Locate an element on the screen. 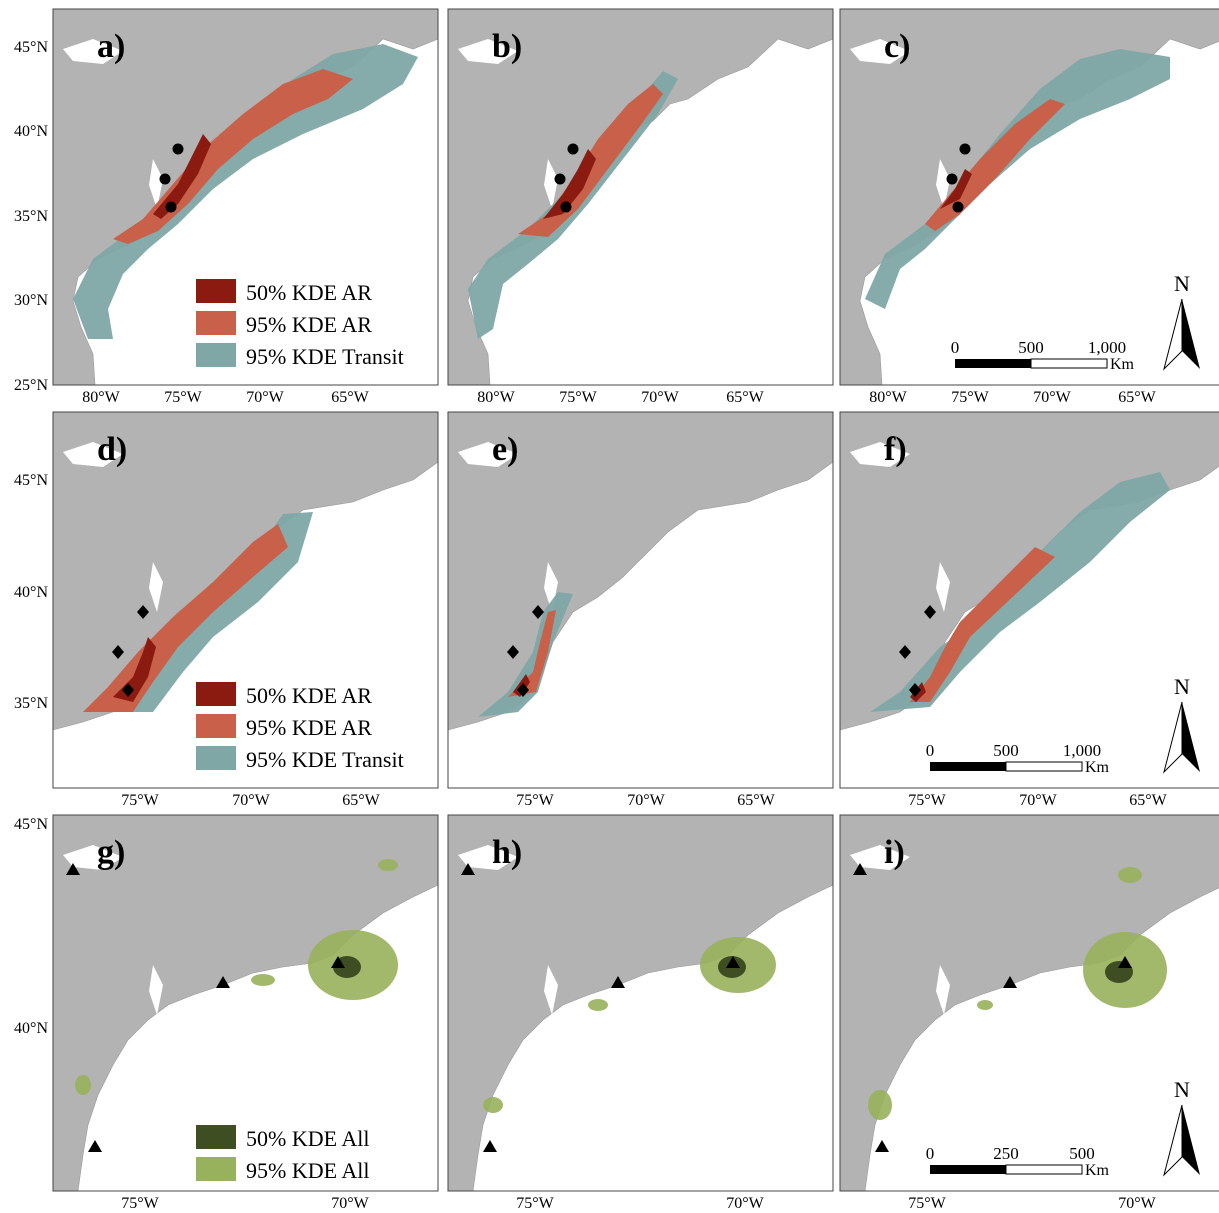 Image resolution: width=1219 pixels, height=1213 pixels. legend-label: 95% KDE Transit is located at coordinates (325, 759).